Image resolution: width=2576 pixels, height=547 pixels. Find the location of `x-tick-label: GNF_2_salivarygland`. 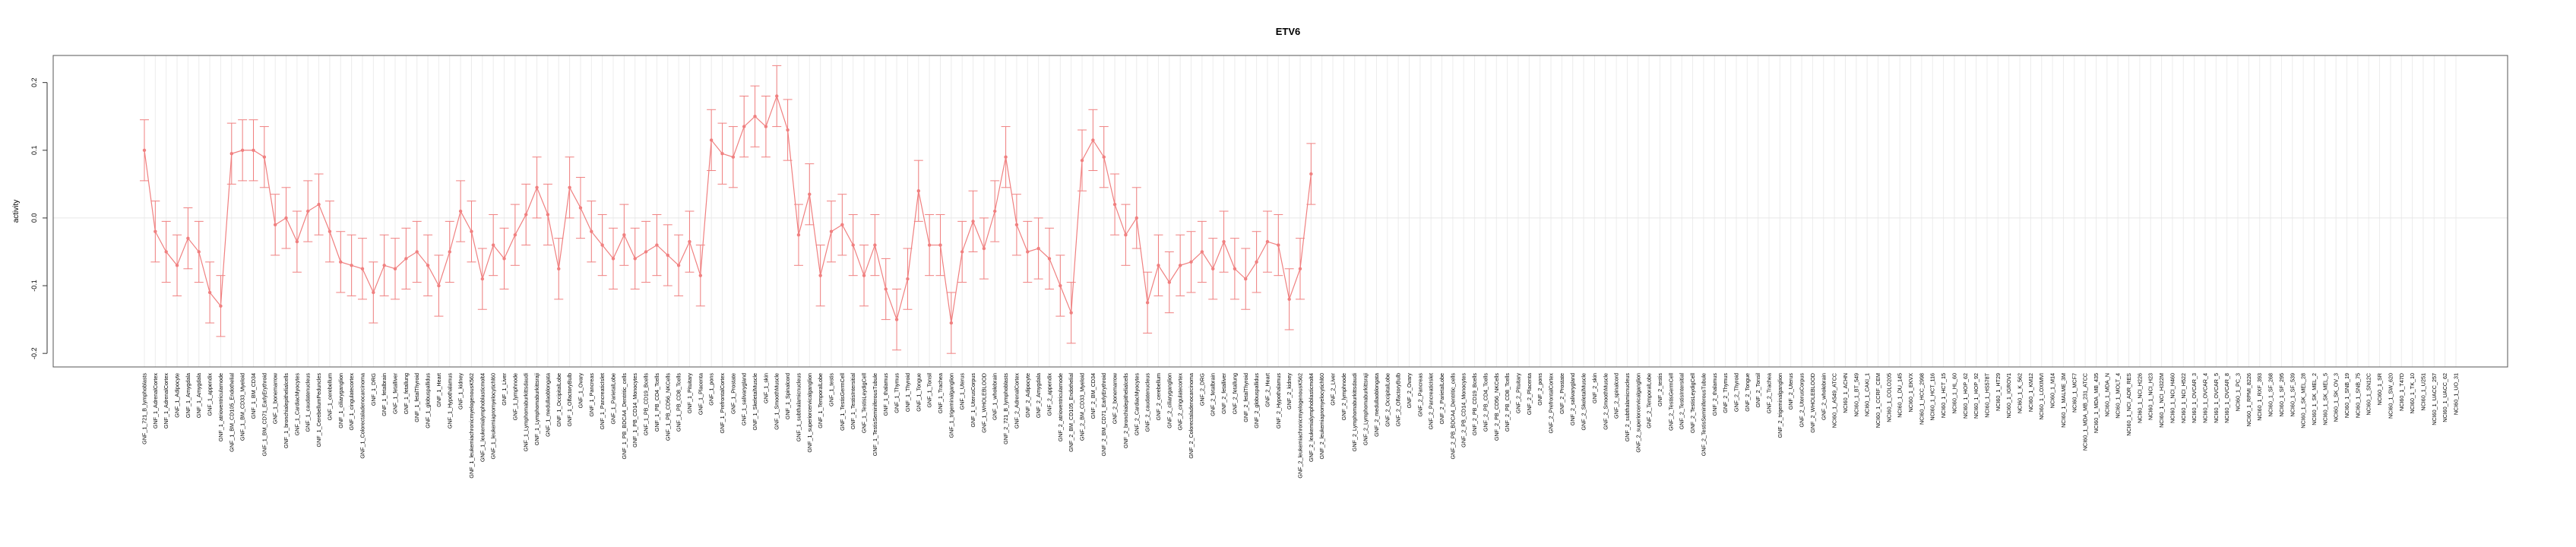

x-tick-label: GNF_2_salivarygland is located at coordinates (1573, 399).